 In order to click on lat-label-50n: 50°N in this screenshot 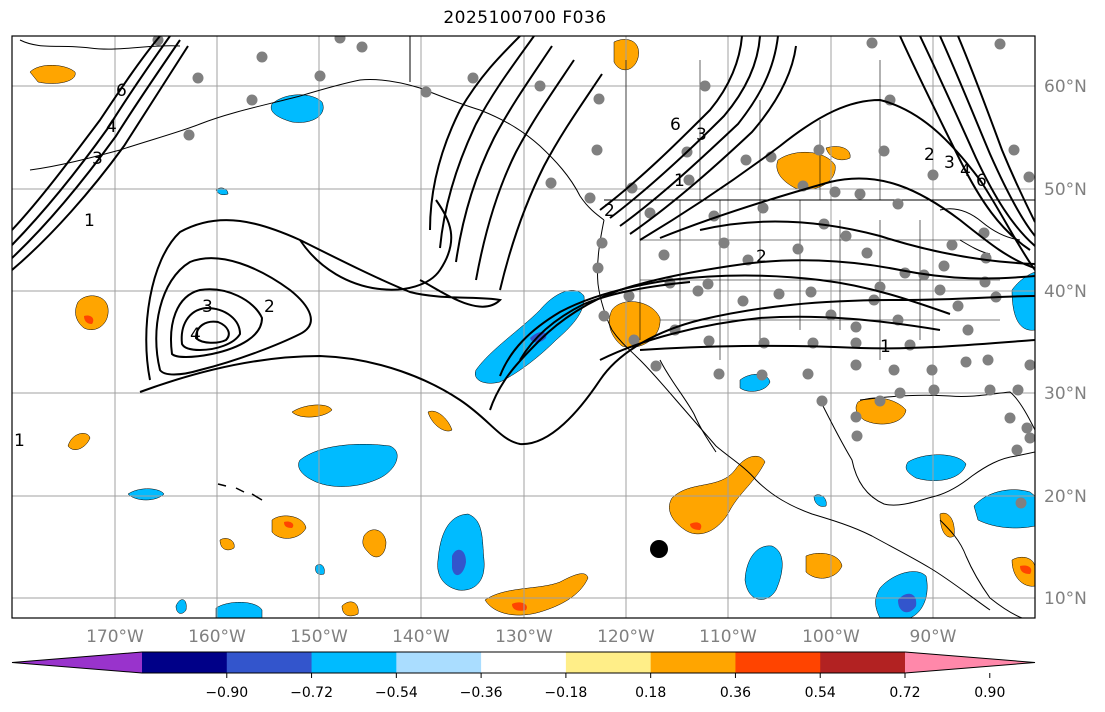, I will do `click(1065, 190)`.